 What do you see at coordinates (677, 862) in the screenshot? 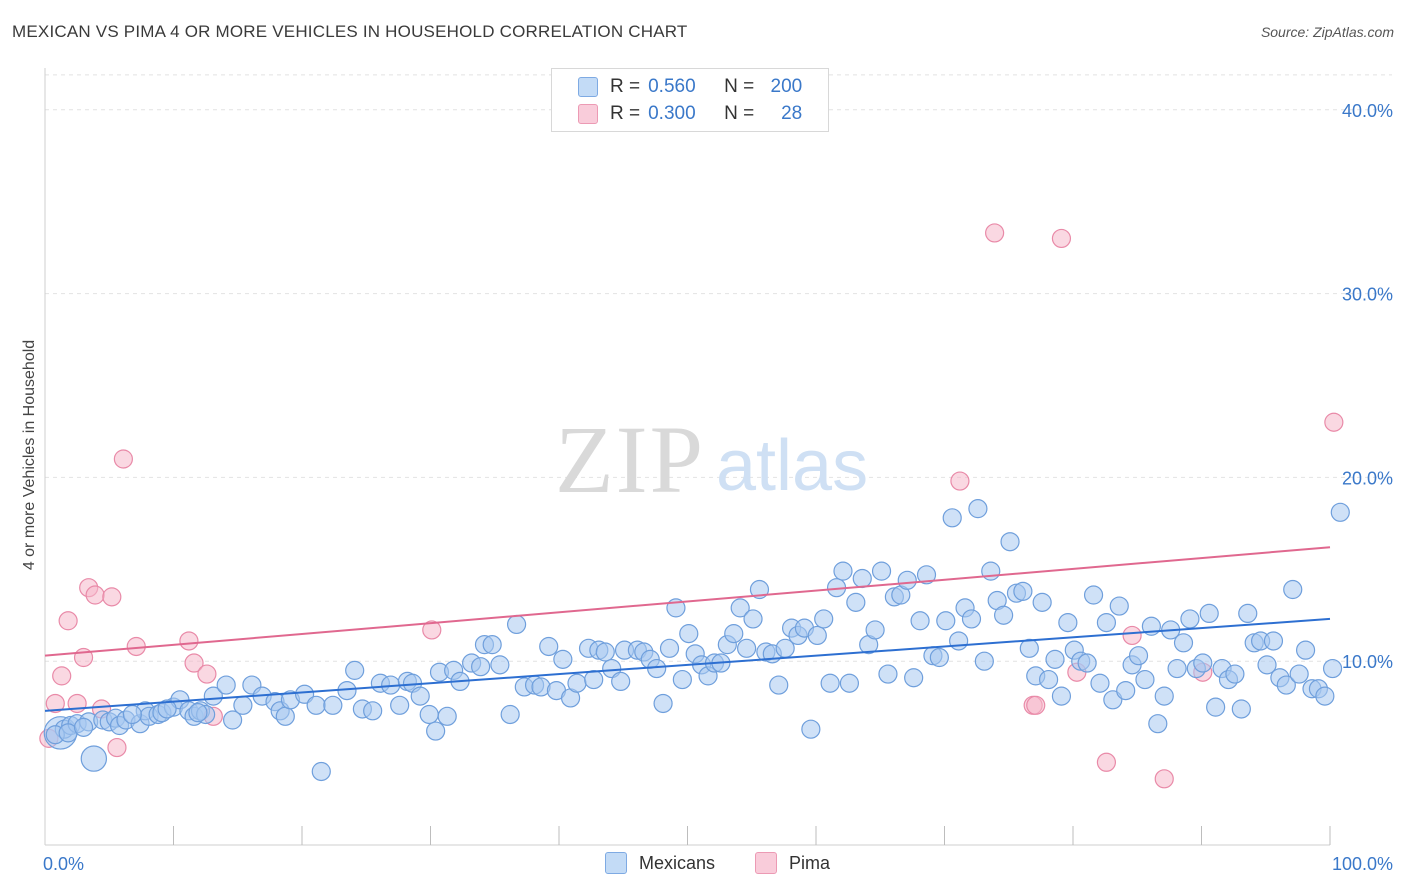
I see `legend-label-mexicans: Mexicans` at bounding box center [677, 862].